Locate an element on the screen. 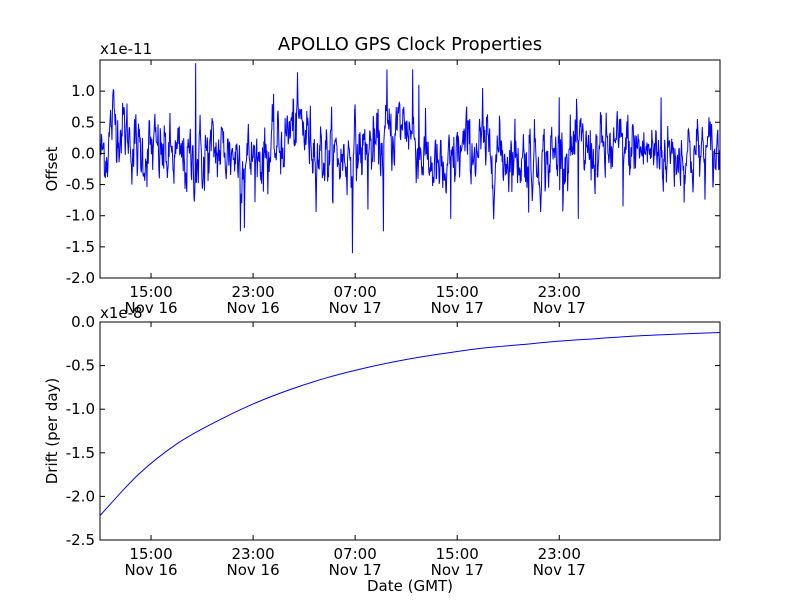  x-axis-label: Date (GMT) is located at coordinates (410, 586).